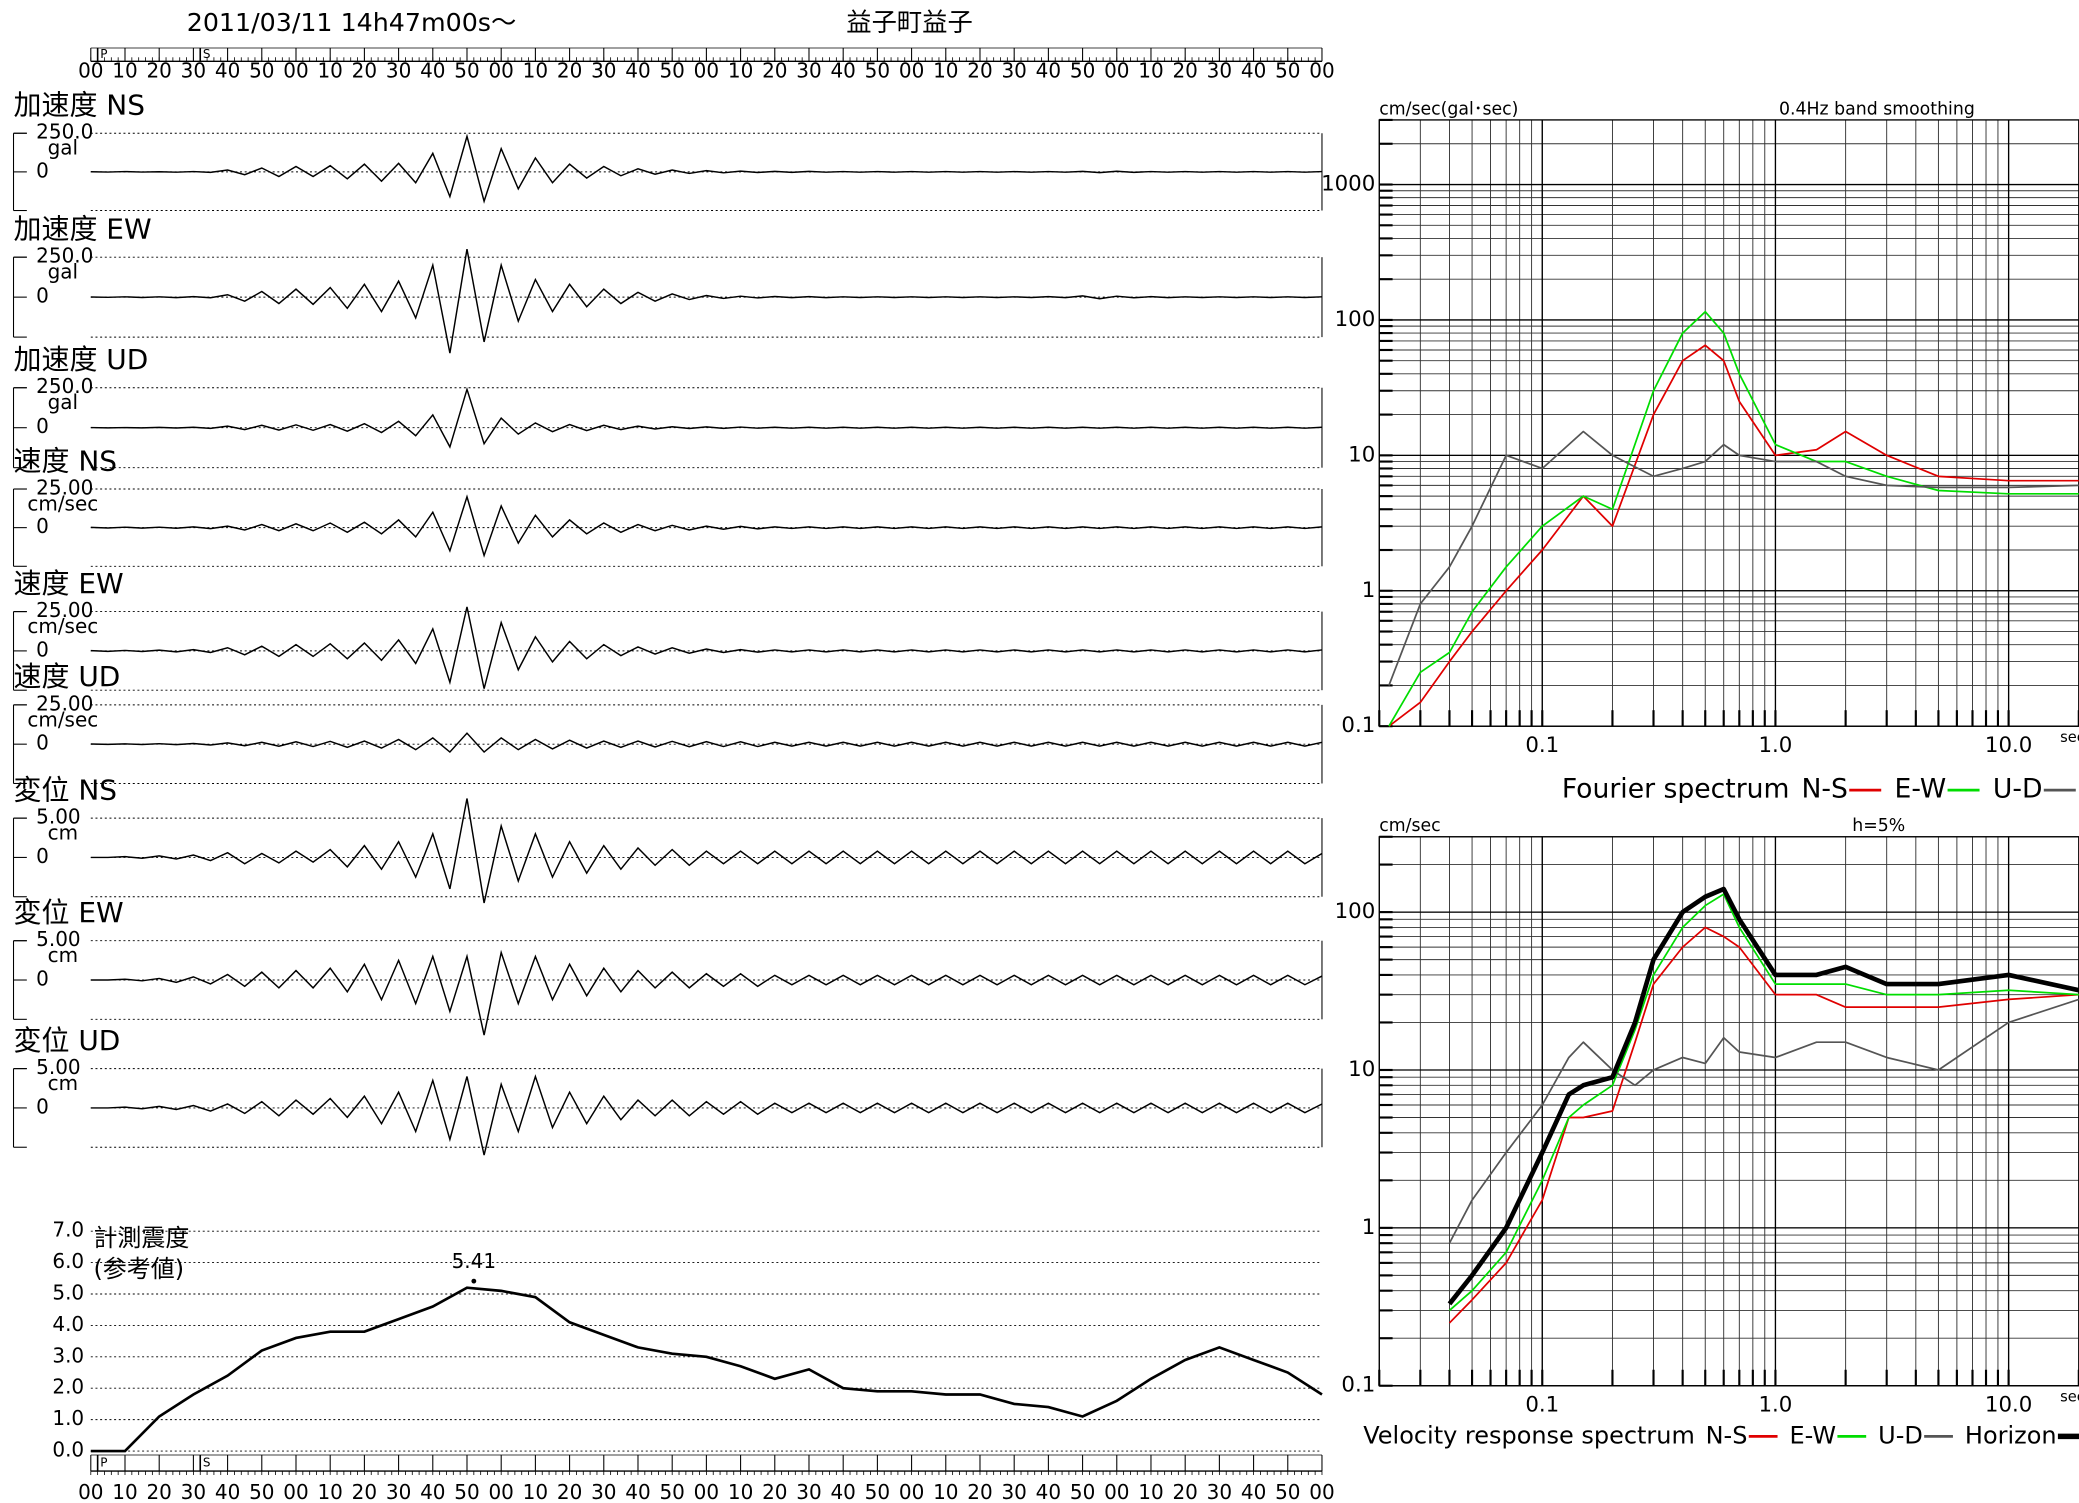 The image size is (2079, 1503). I want to click on record-title: 2011/03/11 14h47m00s〜, so click(352, 22).